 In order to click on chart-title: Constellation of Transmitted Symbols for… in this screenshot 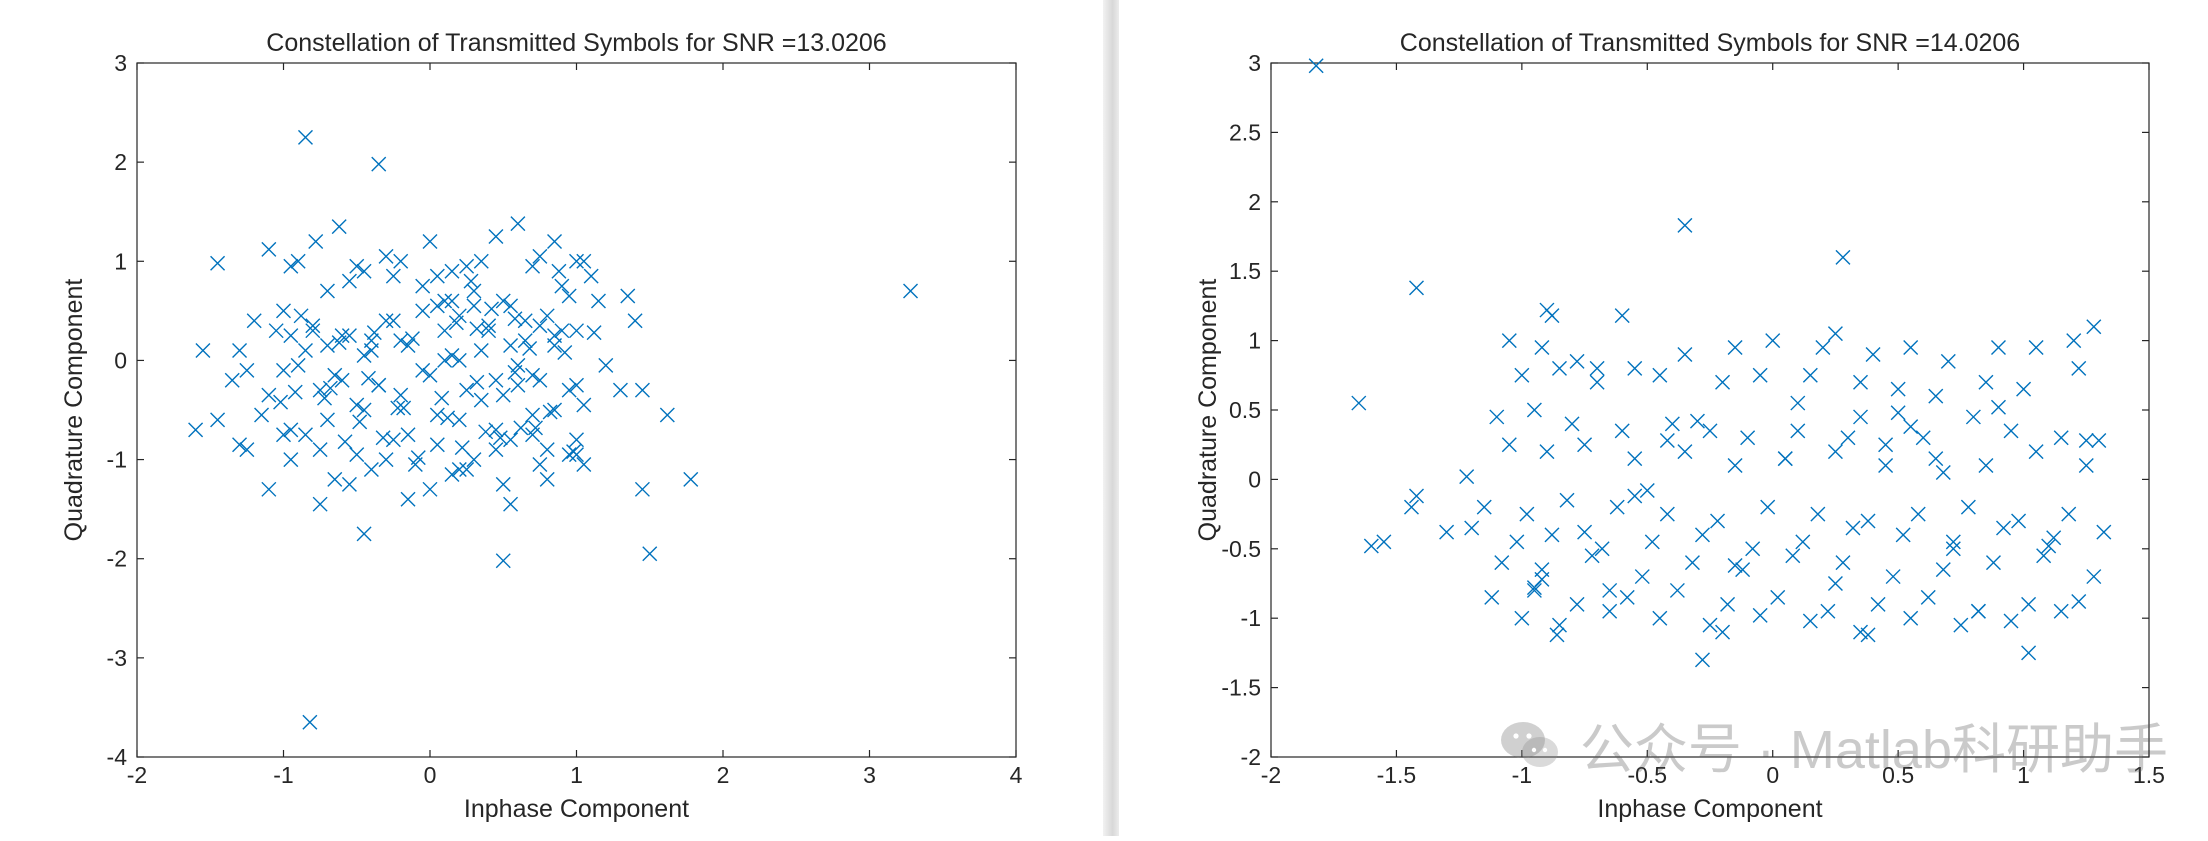, I will do `click(576, 43)`.